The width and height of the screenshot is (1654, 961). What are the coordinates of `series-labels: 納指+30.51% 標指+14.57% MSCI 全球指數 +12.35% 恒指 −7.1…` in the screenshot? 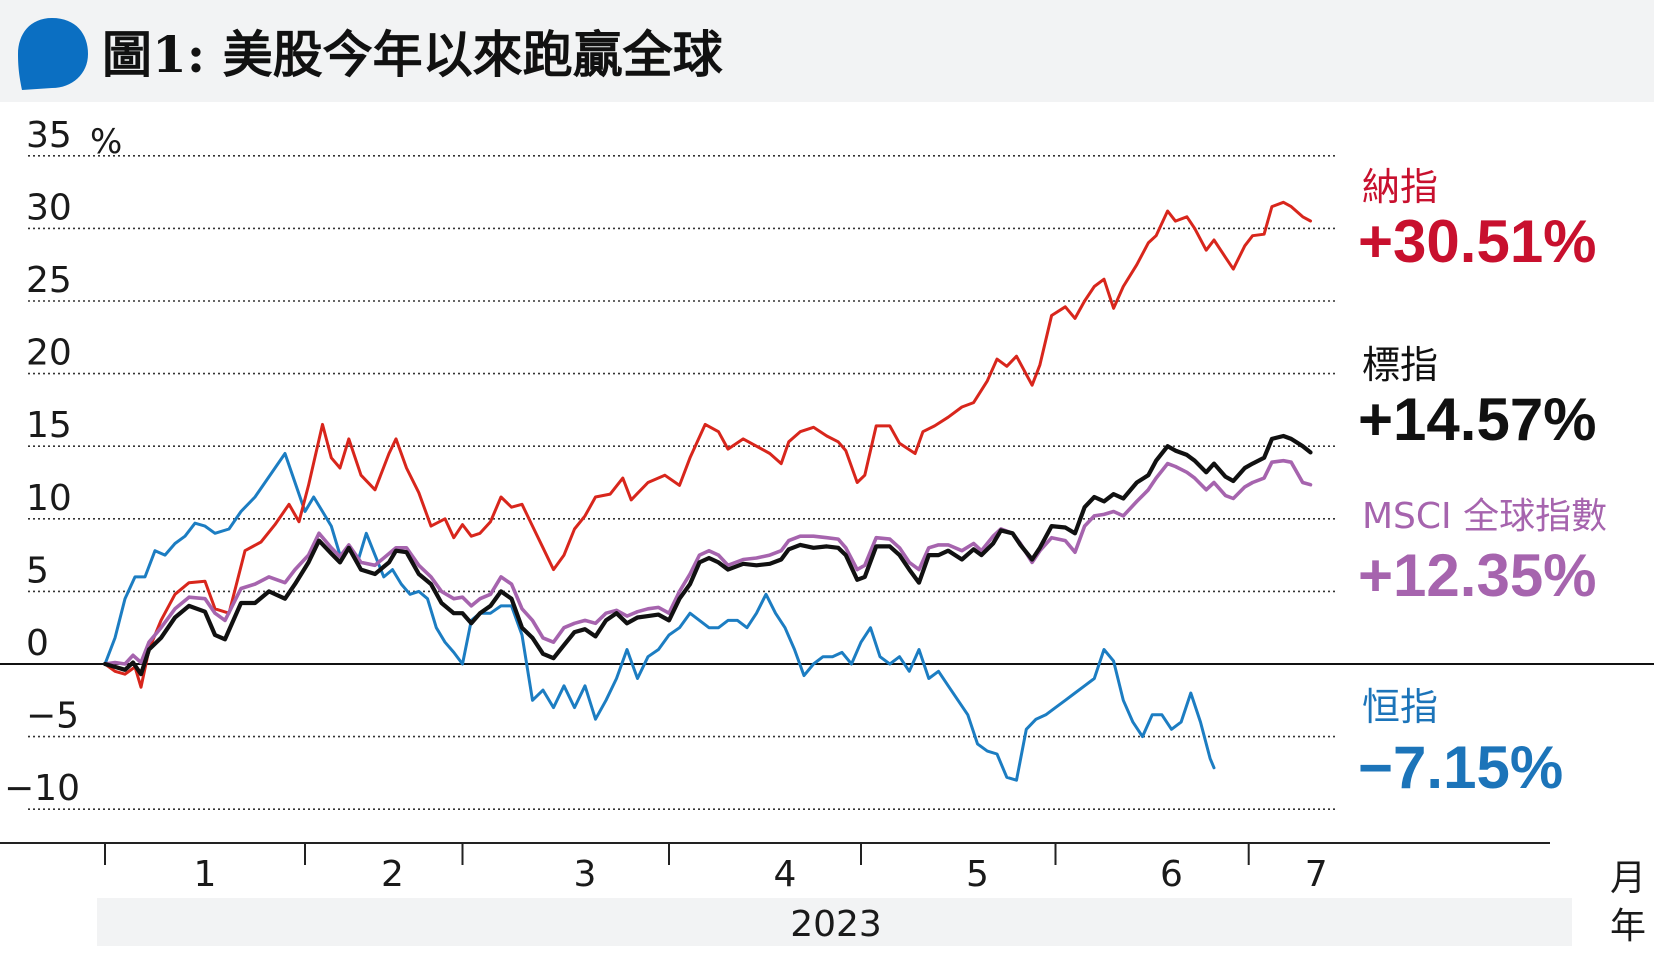 It's located at (1482, 483).